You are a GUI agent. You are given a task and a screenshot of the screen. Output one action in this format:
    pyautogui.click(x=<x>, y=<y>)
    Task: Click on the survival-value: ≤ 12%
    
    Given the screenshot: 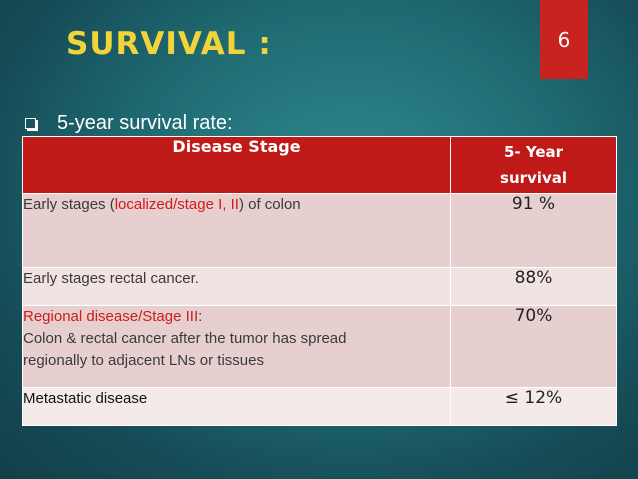 What is the action you would take?
    pyautogui.click(x=533, y=406)
    